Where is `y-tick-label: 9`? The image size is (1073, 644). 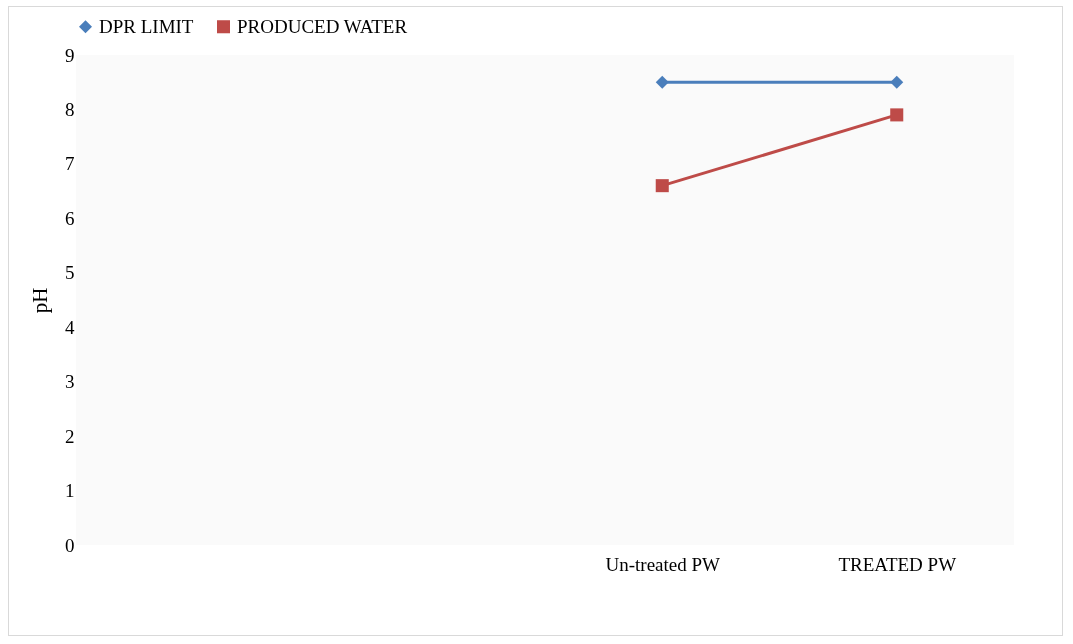
y-tick-label: 9 is located at coordinates (70, 55).